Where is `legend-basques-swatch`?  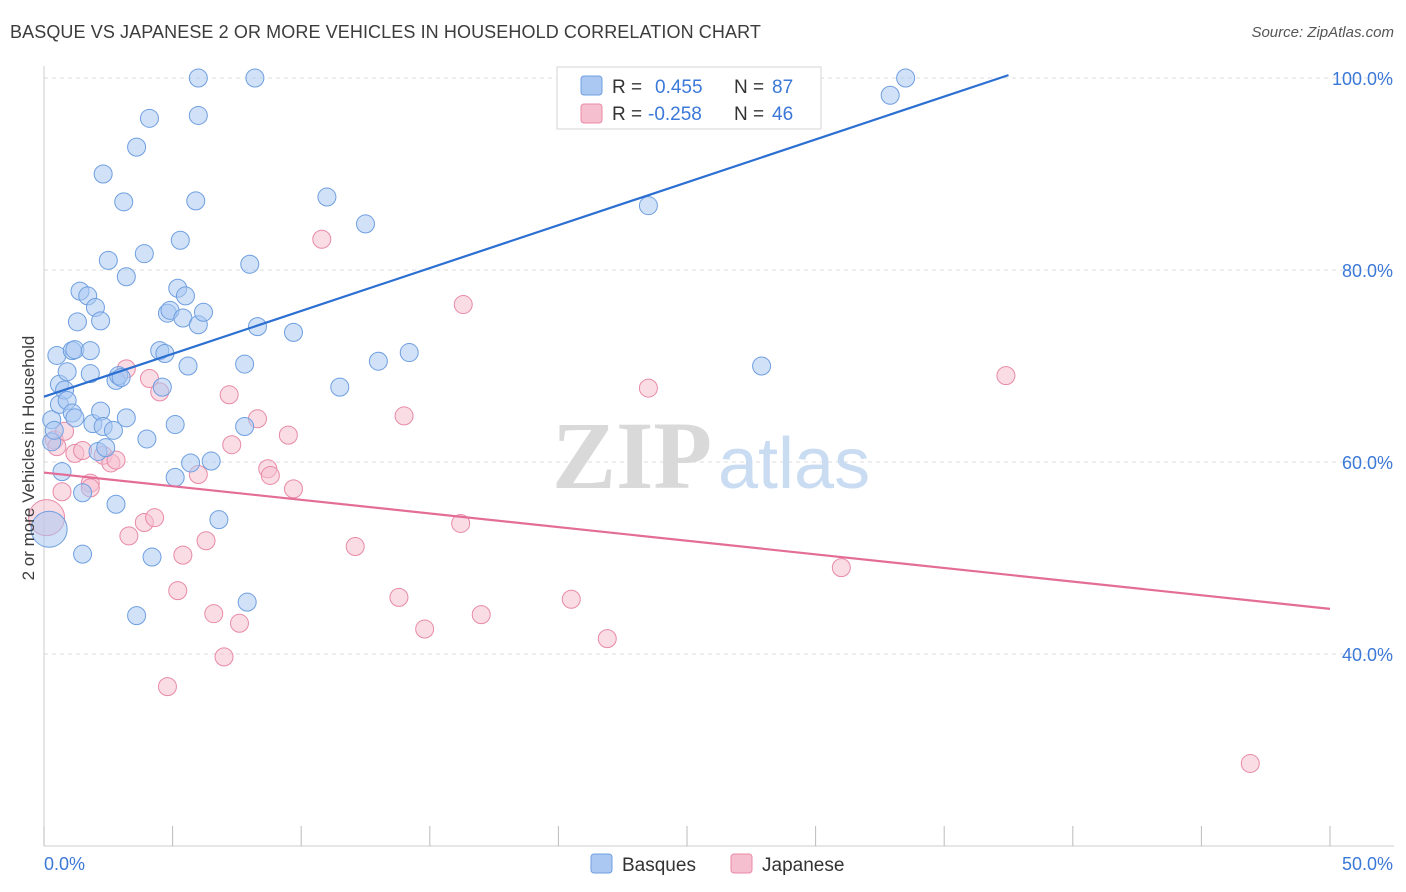
legend-basques-swatch is located at coordinates (601, 863).